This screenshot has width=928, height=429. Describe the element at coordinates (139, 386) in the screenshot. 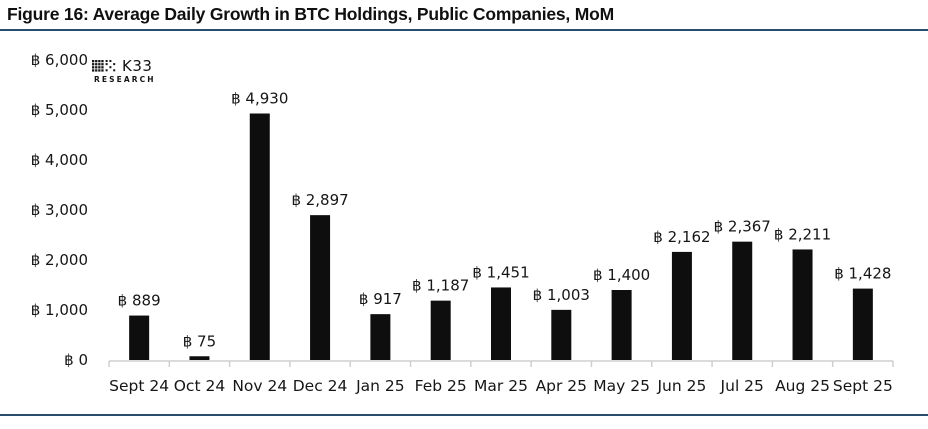

I see `x-tick-label: Sept 24` at that location.